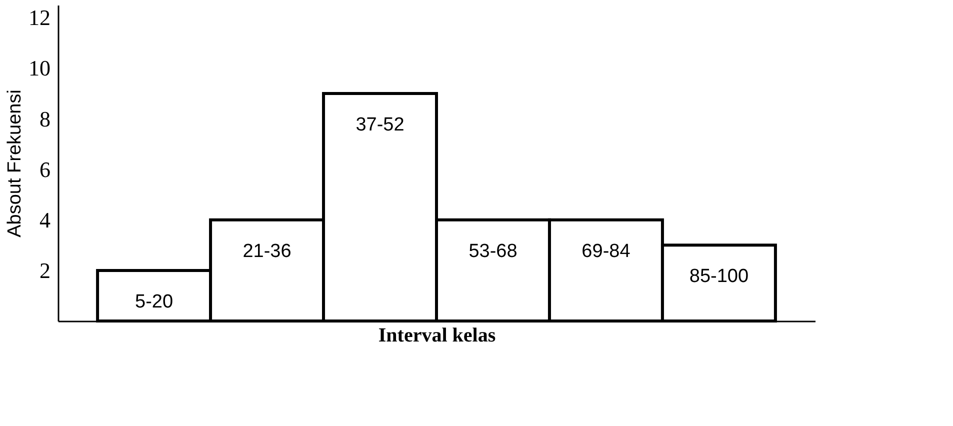  Describe the element at coordinates (45, 119) in the screenshot. I see `y-tick-label: 8` at that location.